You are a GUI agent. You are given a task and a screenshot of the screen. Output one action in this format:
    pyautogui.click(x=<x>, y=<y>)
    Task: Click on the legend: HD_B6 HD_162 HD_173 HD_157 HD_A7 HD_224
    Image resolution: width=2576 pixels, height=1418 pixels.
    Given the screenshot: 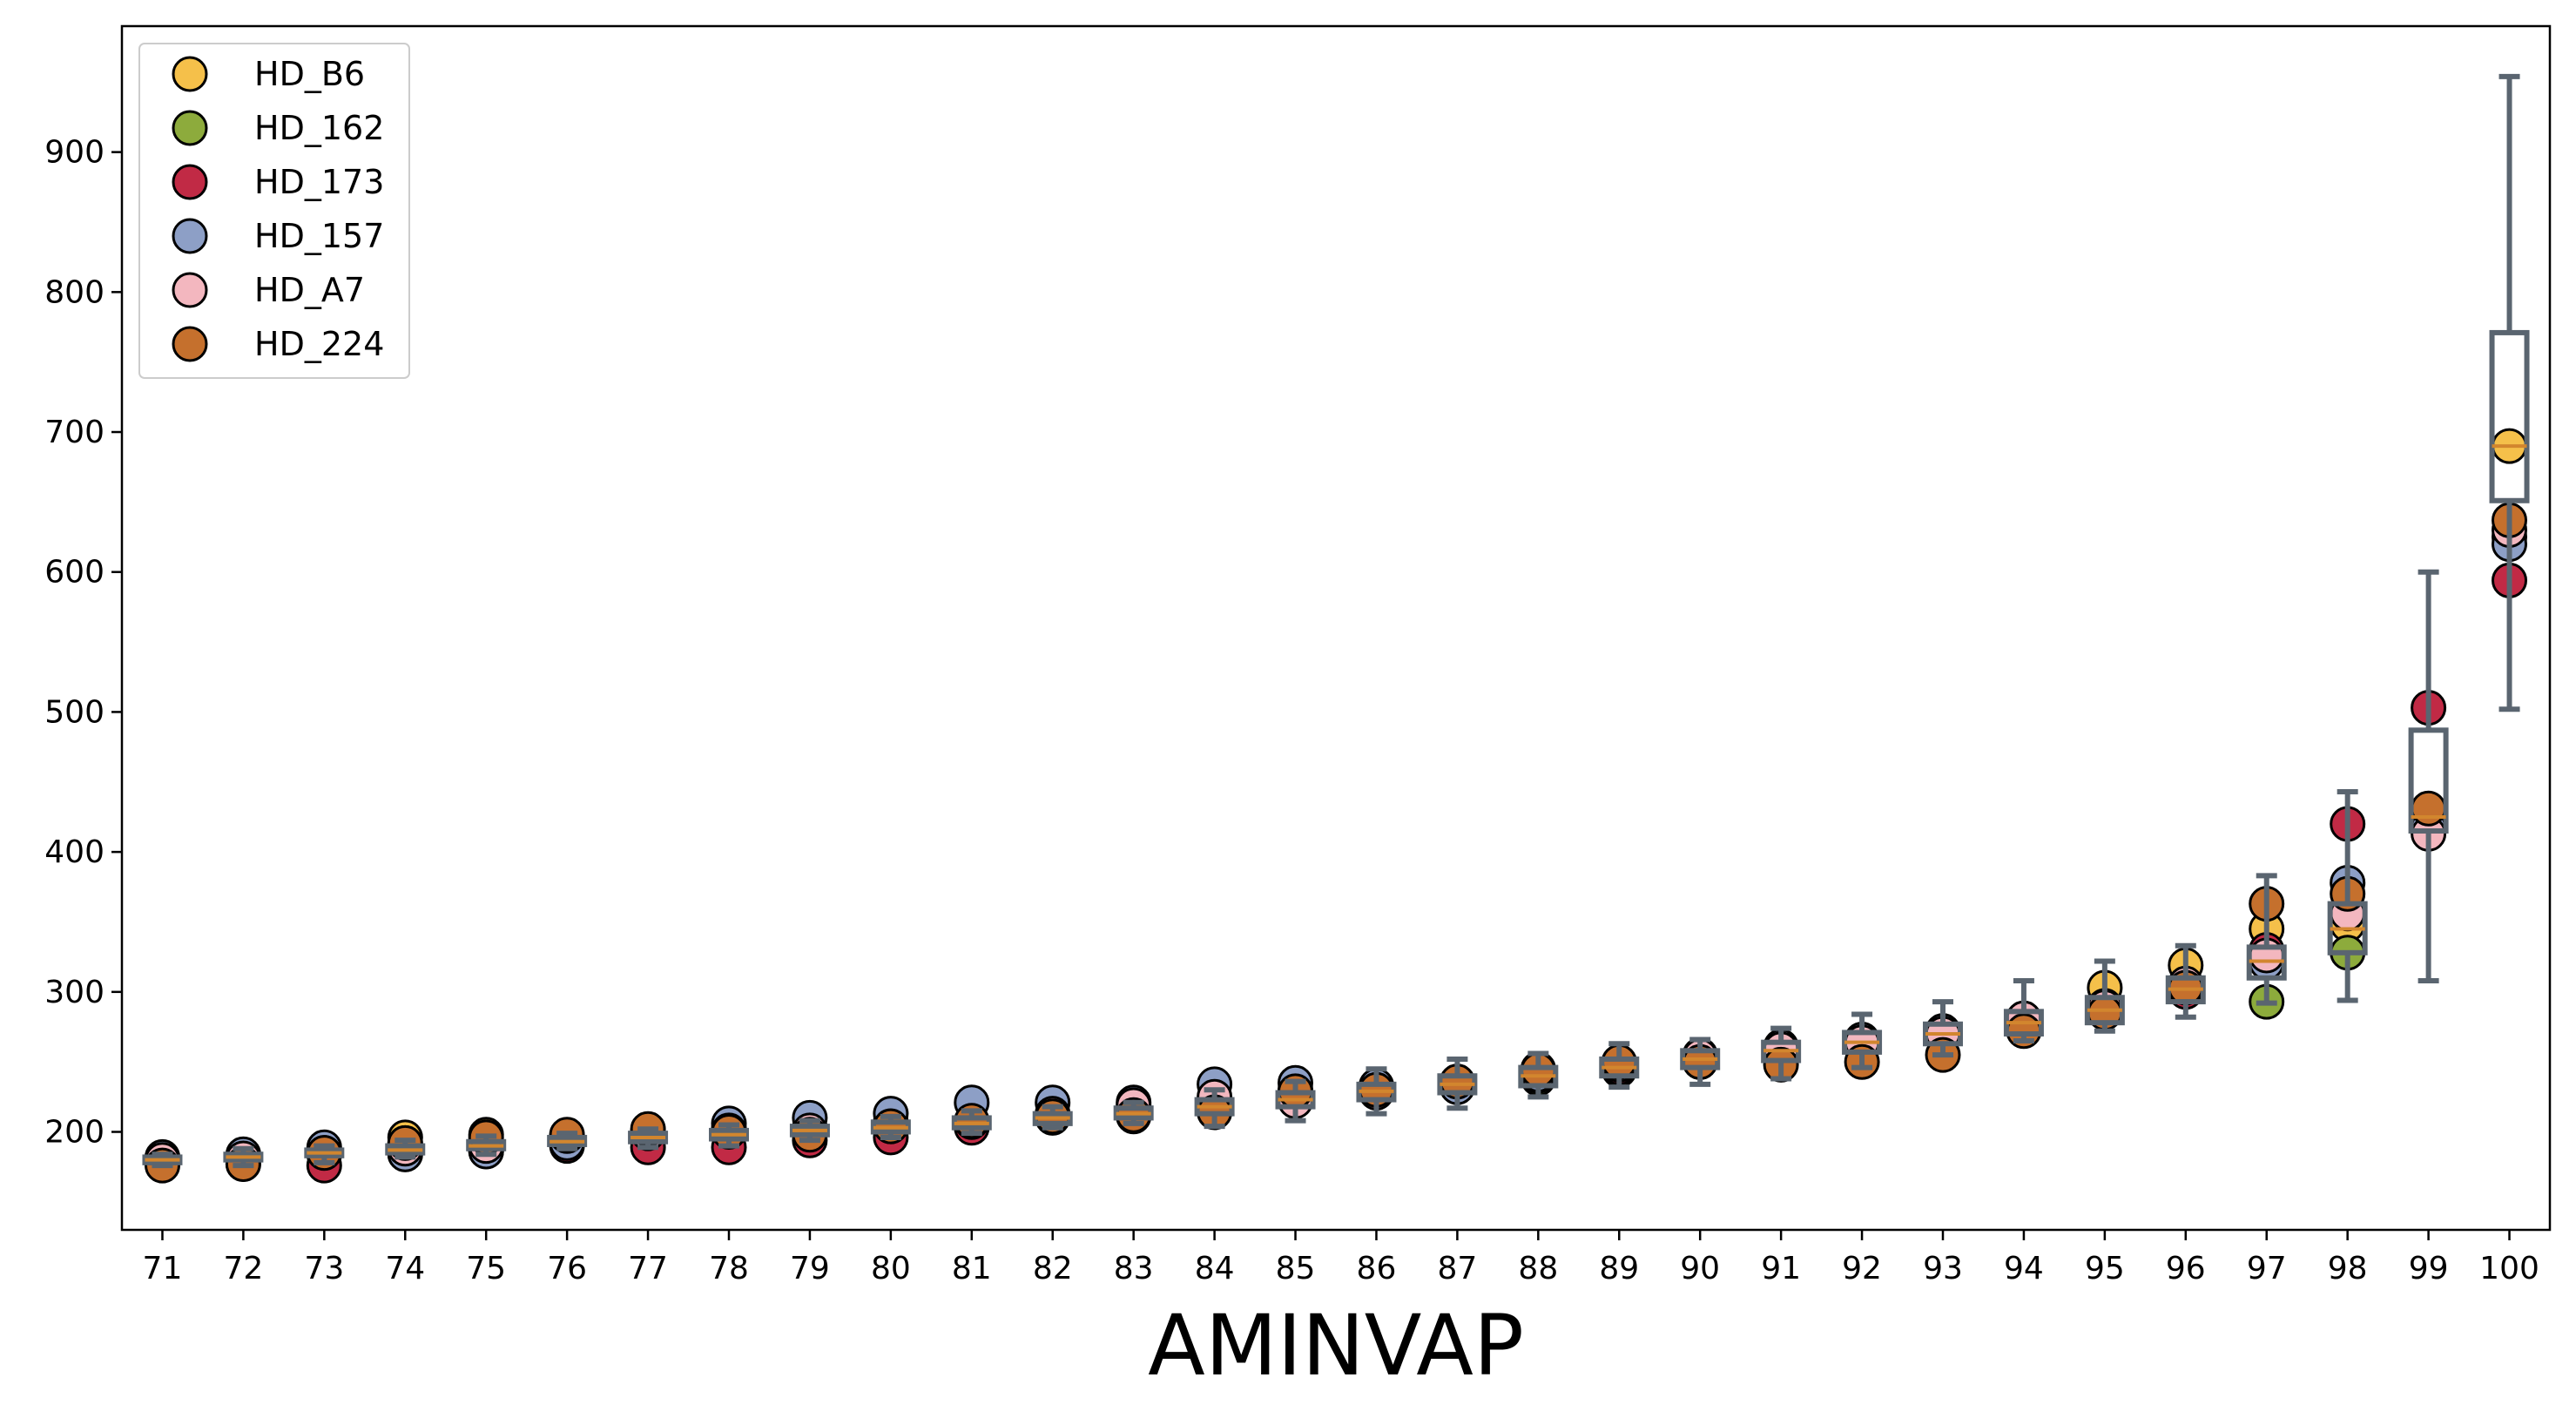 What is the action you would take?
    pyautogui.click(x=274, y=211)
    